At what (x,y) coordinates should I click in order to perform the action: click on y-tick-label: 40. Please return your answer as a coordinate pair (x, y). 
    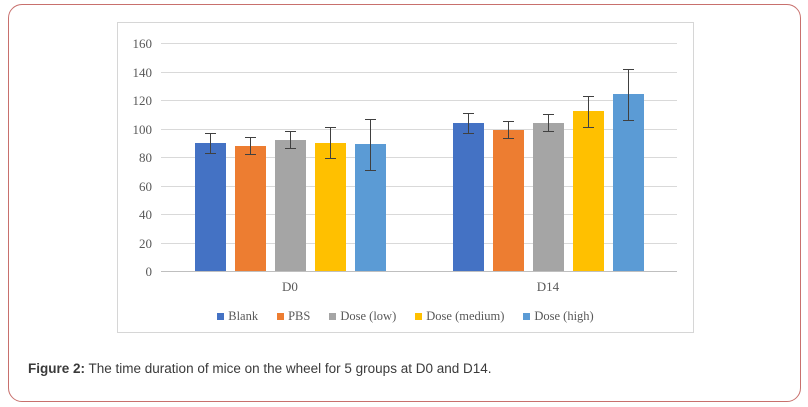
    Looking at the image, I should click on (145, 214).